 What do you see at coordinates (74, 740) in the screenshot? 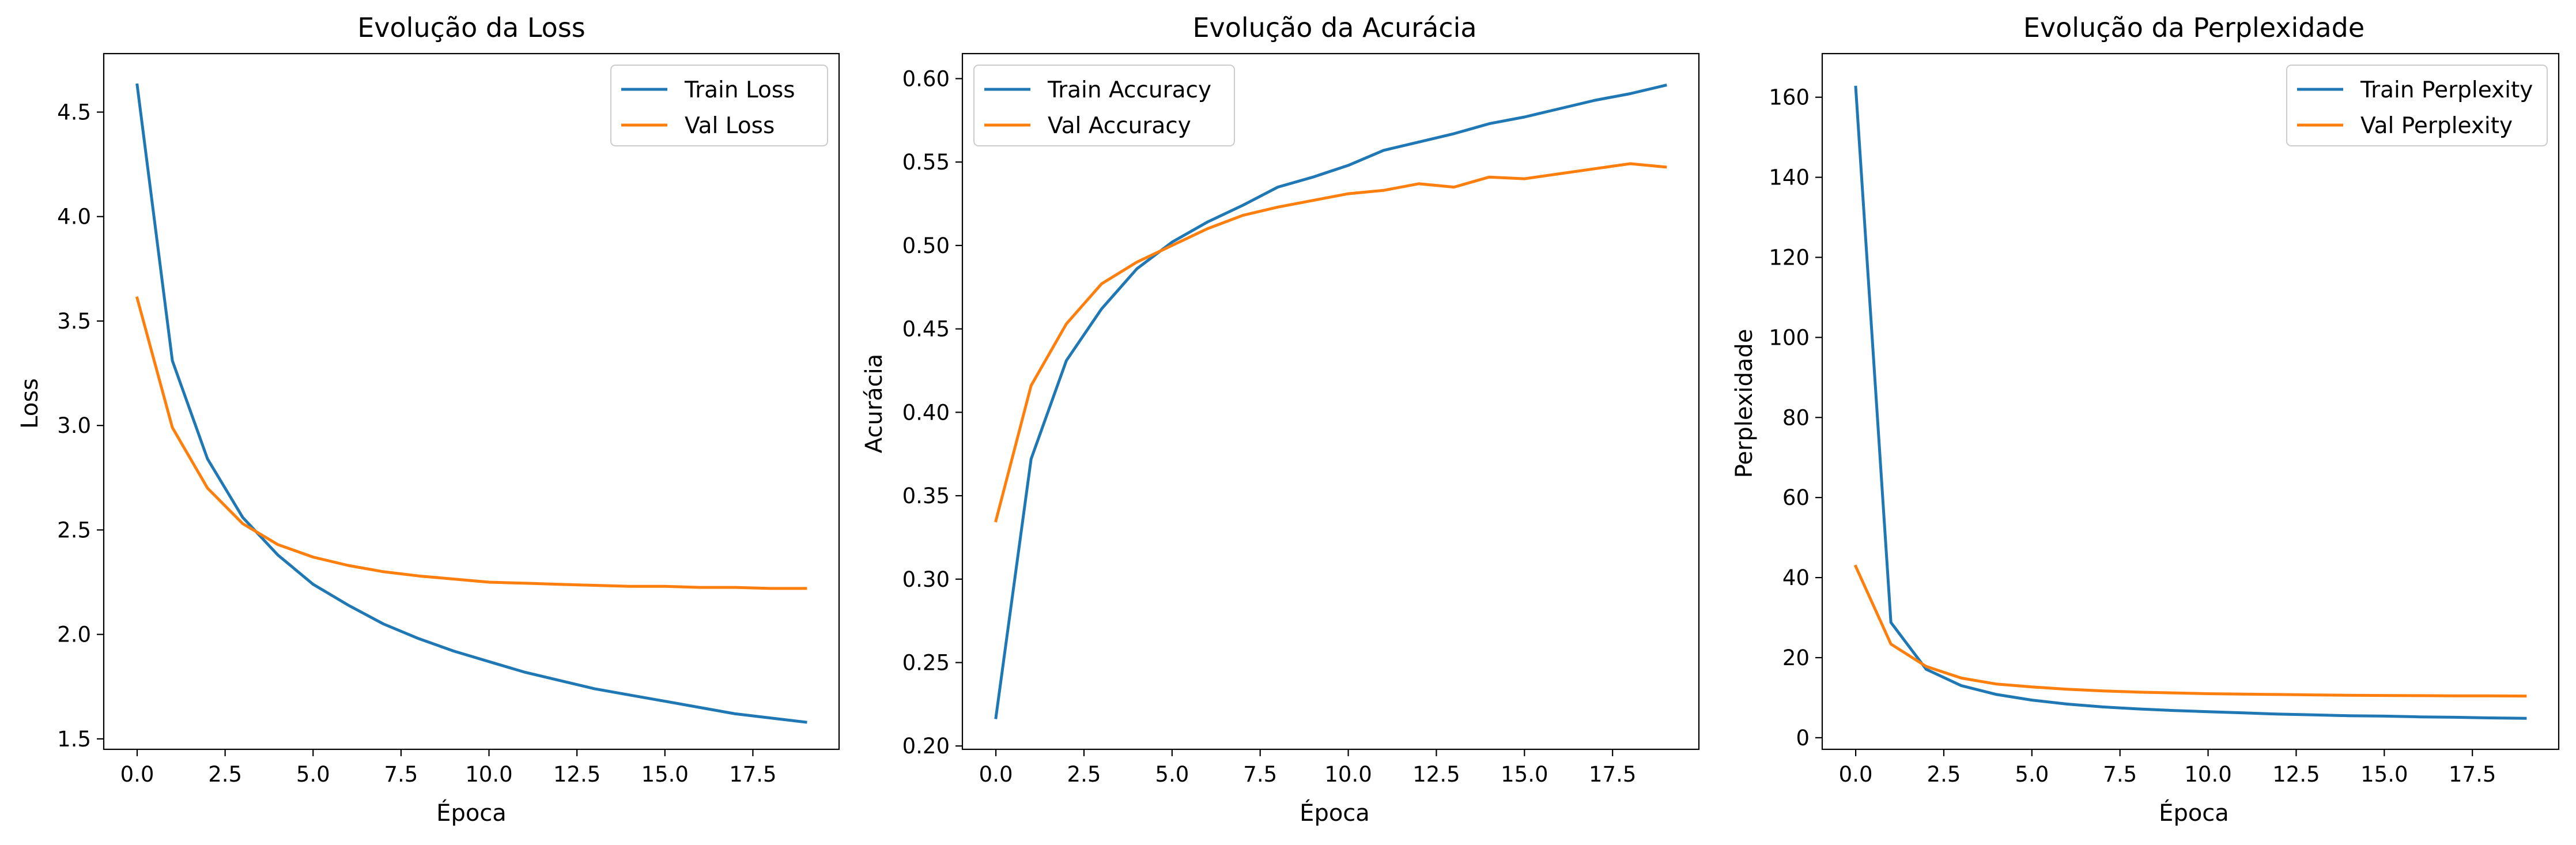
I see `y-tick-label: 1.5` at bounding box center [74, 740].